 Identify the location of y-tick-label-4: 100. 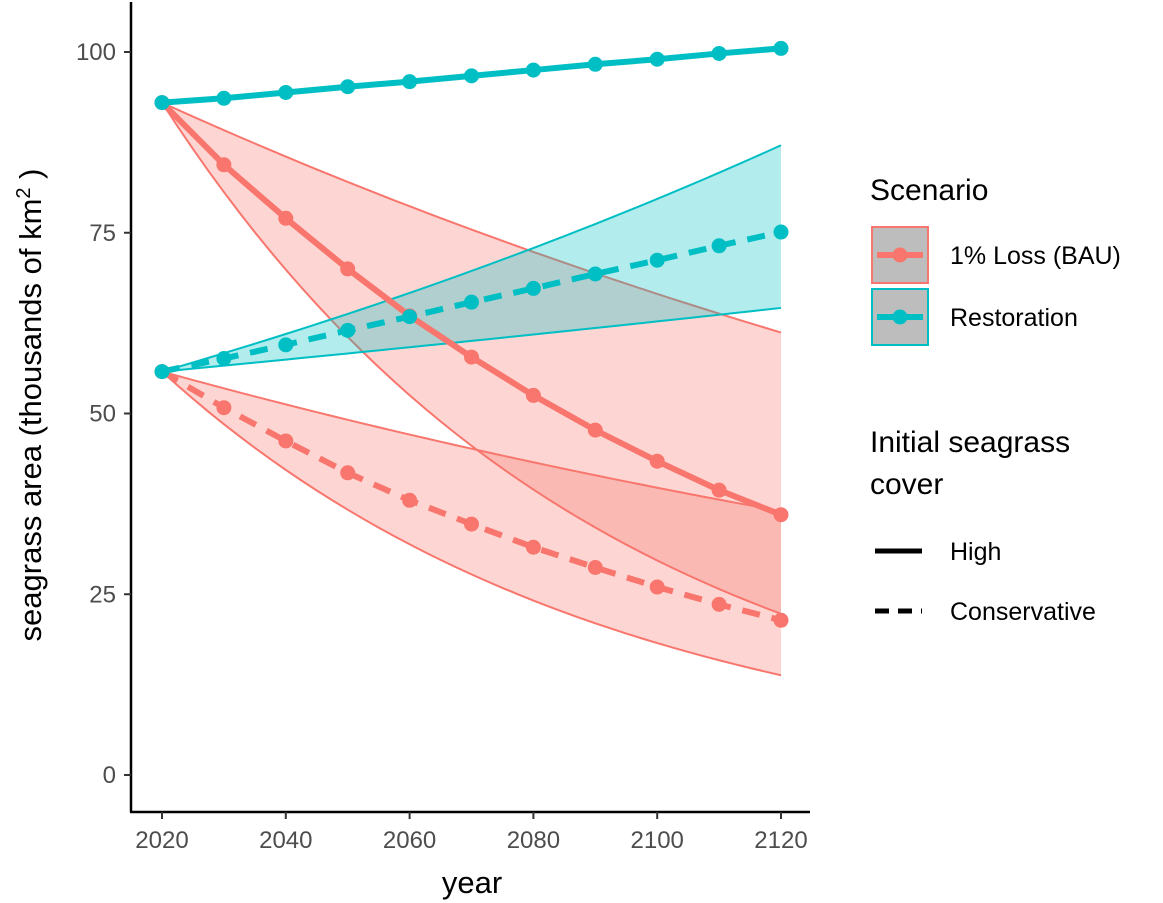
(96, 52).